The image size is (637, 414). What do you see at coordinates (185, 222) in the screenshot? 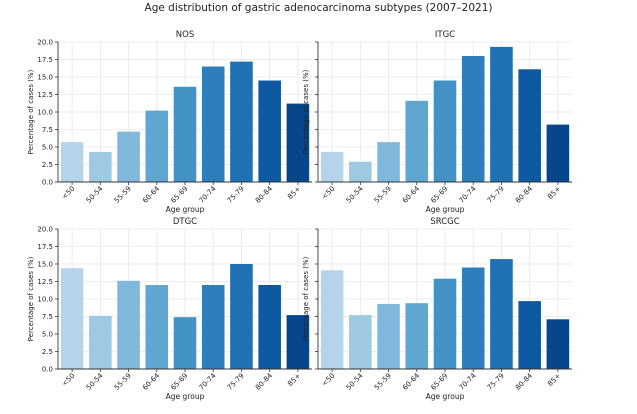
I see `panel-title: DTGC` at bounding box center [185, 222].